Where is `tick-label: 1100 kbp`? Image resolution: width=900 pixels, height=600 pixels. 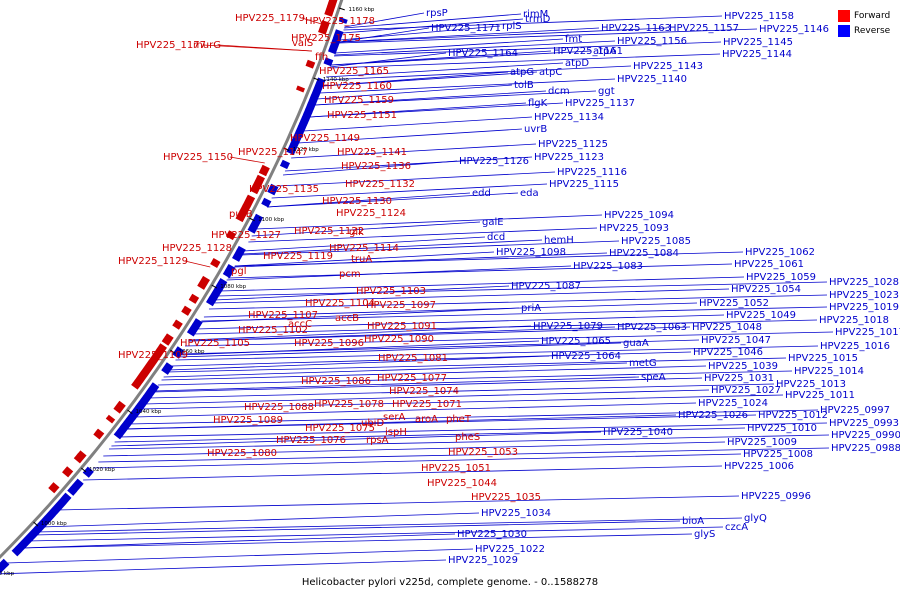 tick-label: 1100 kbp is located at coordinates (271, 220).